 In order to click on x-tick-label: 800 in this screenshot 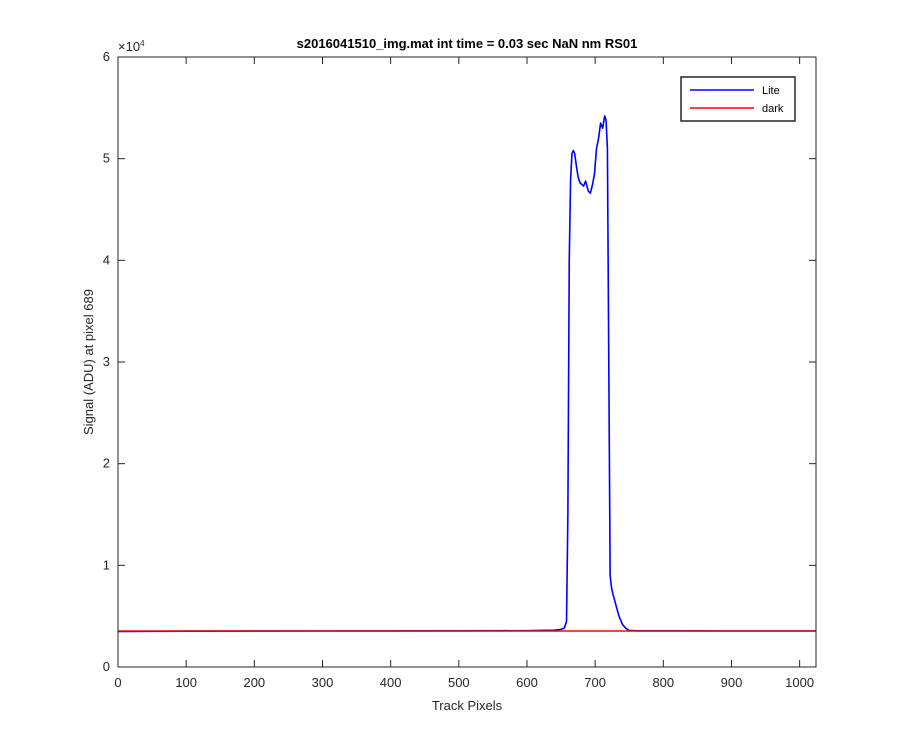, I will do `click(663, 682)`.